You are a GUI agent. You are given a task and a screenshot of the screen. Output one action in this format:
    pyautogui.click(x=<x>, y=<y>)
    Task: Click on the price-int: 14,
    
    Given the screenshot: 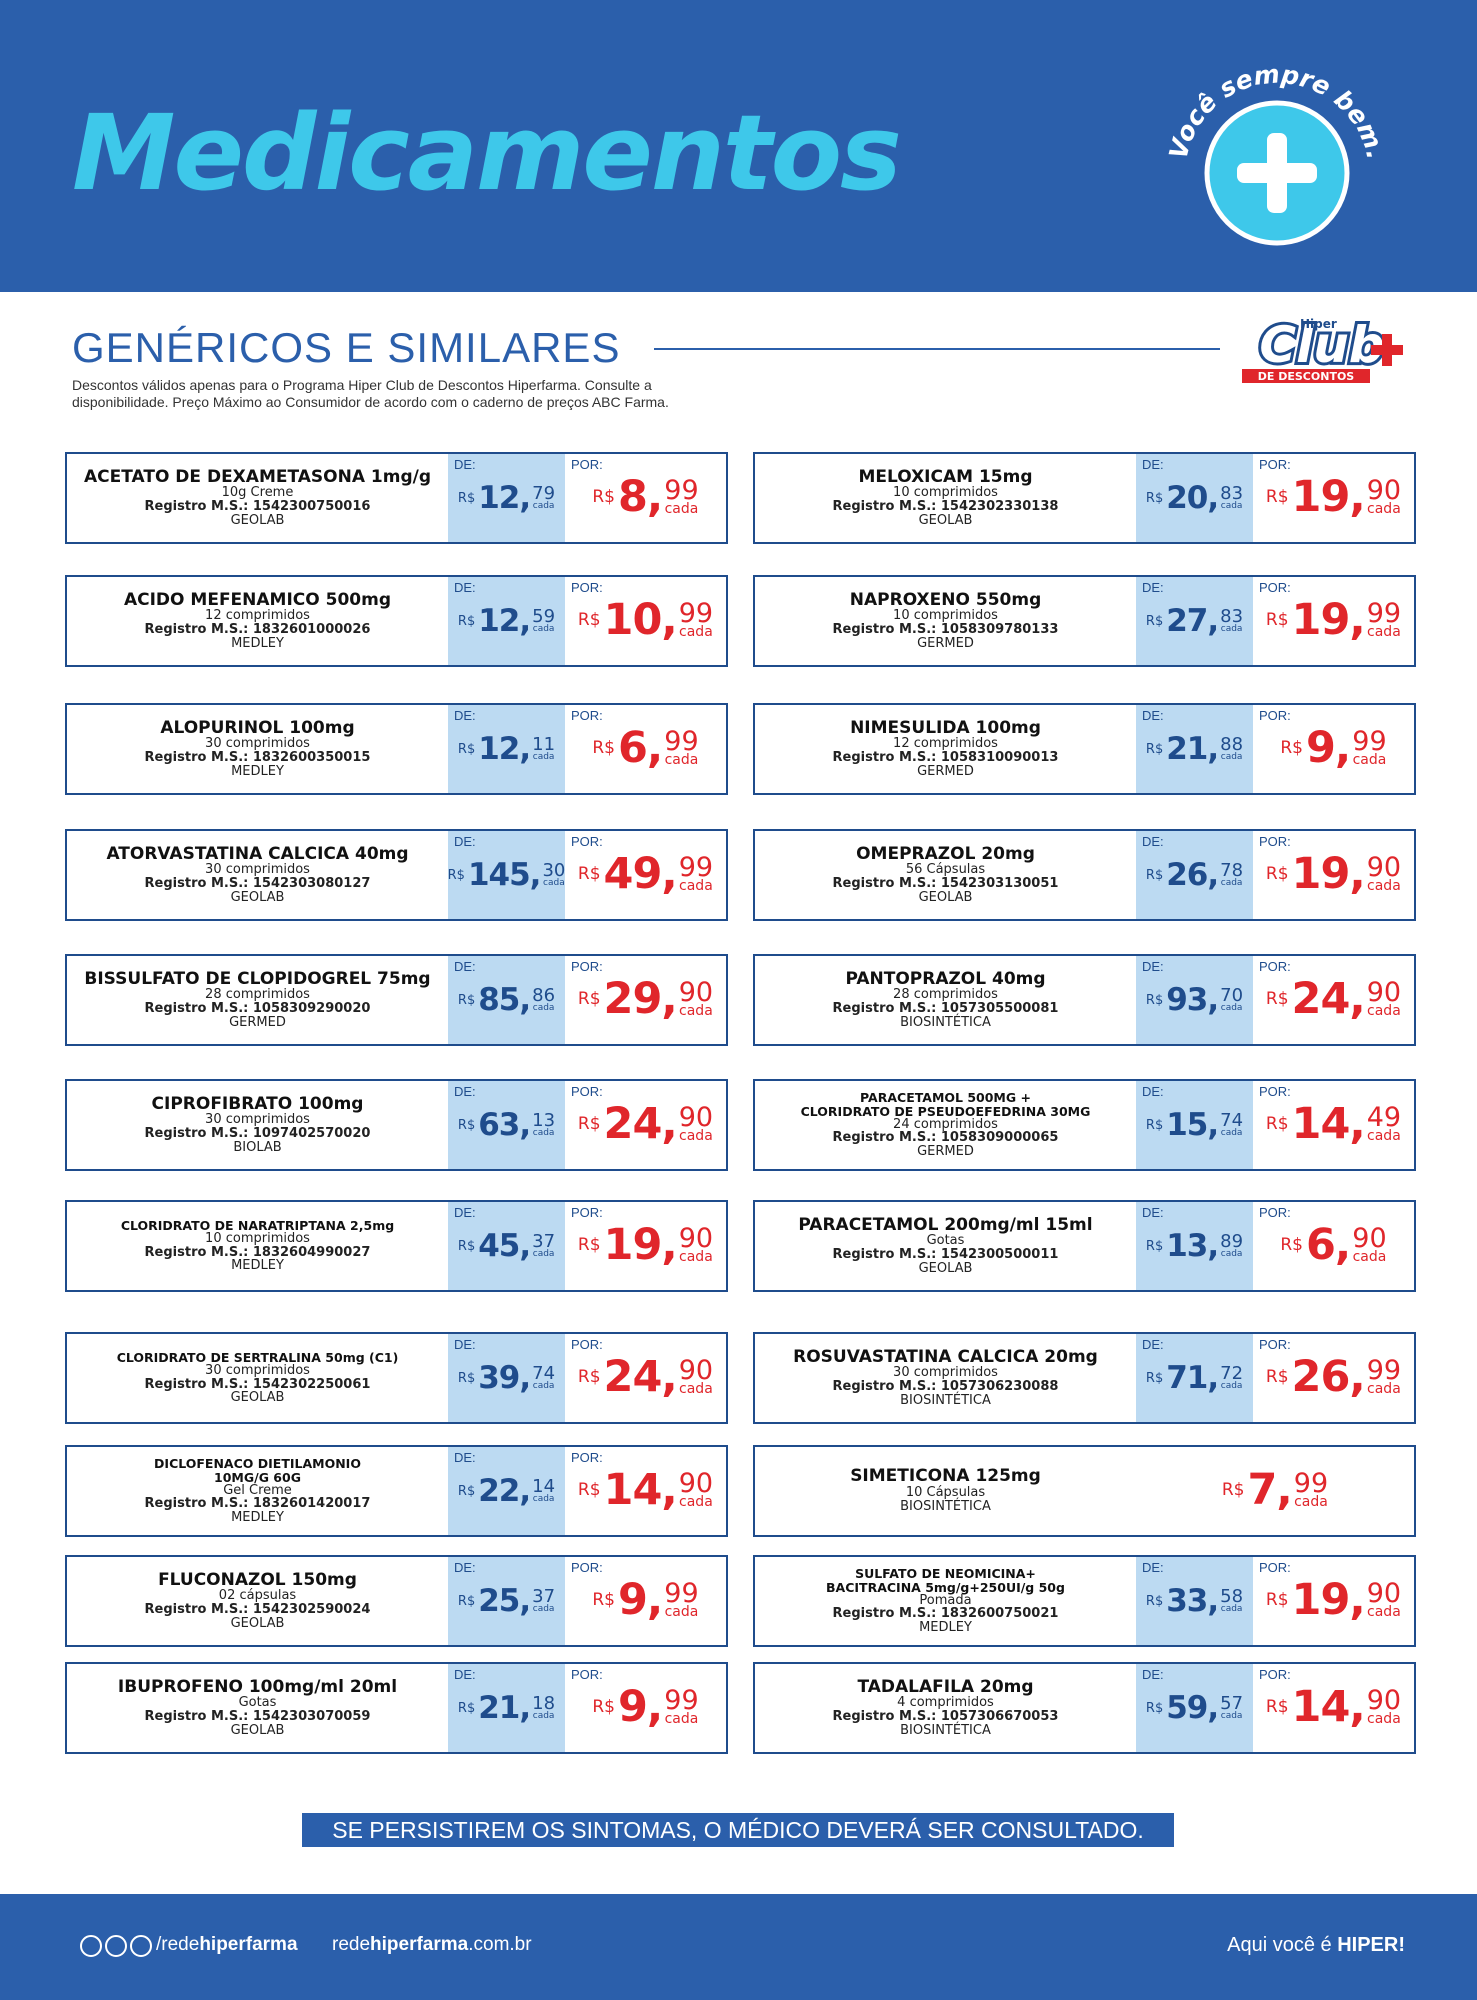 What is the action you would take?
    pyautogui.click(x=640, y=1490)
    